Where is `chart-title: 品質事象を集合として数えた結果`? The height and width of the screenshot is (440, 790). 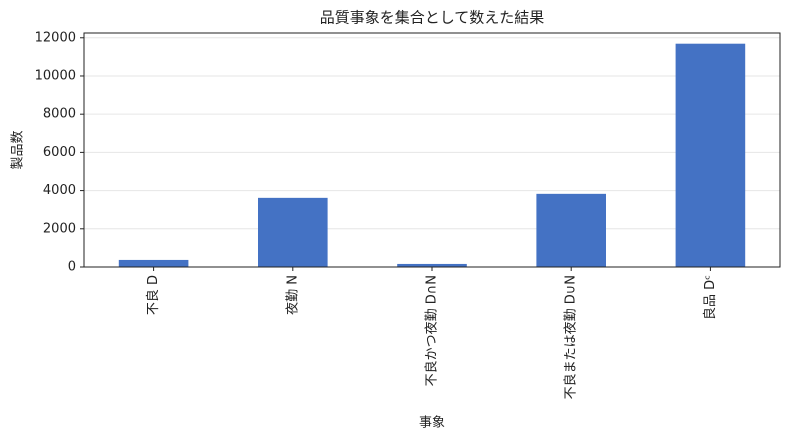
chart-title: 品質事象を集合として数えた結果 is located at coordinates (432, 18).